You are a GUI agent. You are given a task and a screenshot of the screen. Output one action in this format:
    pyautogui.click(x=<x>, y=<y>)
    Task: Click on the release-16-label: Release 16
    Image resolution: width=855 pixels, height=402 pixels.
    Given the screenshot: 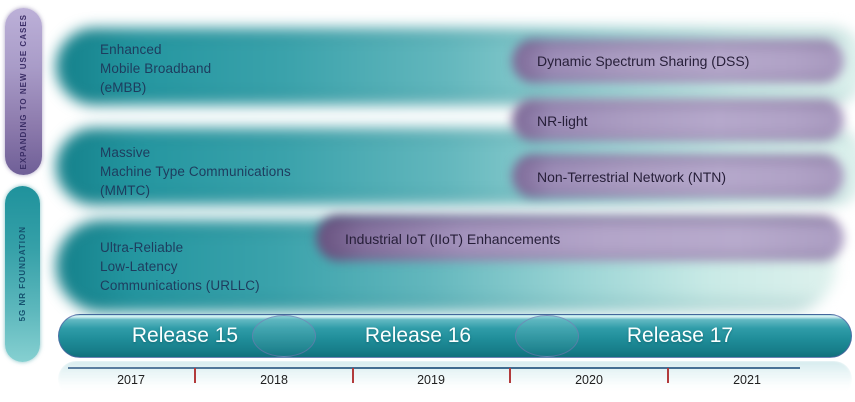 What is the action you would take?
    pyautogui.click(x=418, y=335)
    